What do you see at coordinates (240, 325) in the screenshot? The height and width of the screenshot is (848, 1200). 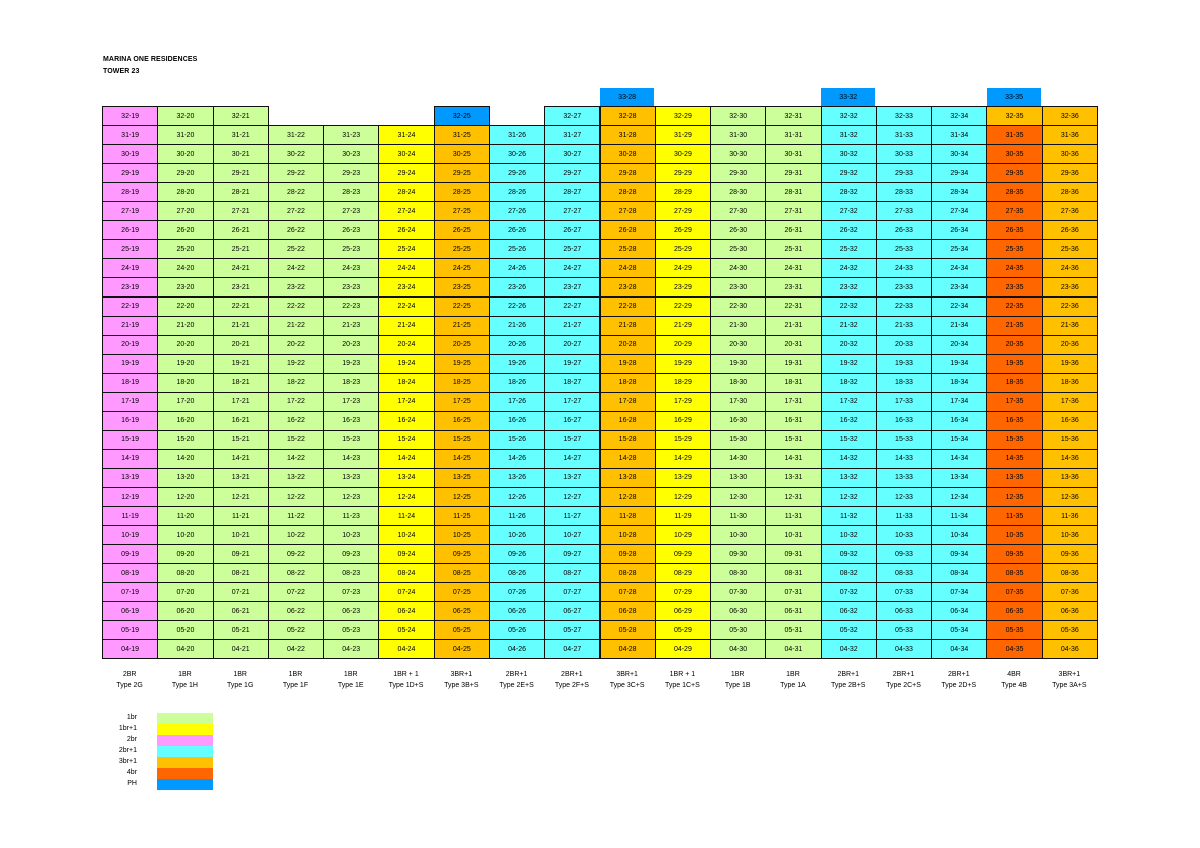 I see `unit-cell: 21-21` at bounding box center [240, 325].